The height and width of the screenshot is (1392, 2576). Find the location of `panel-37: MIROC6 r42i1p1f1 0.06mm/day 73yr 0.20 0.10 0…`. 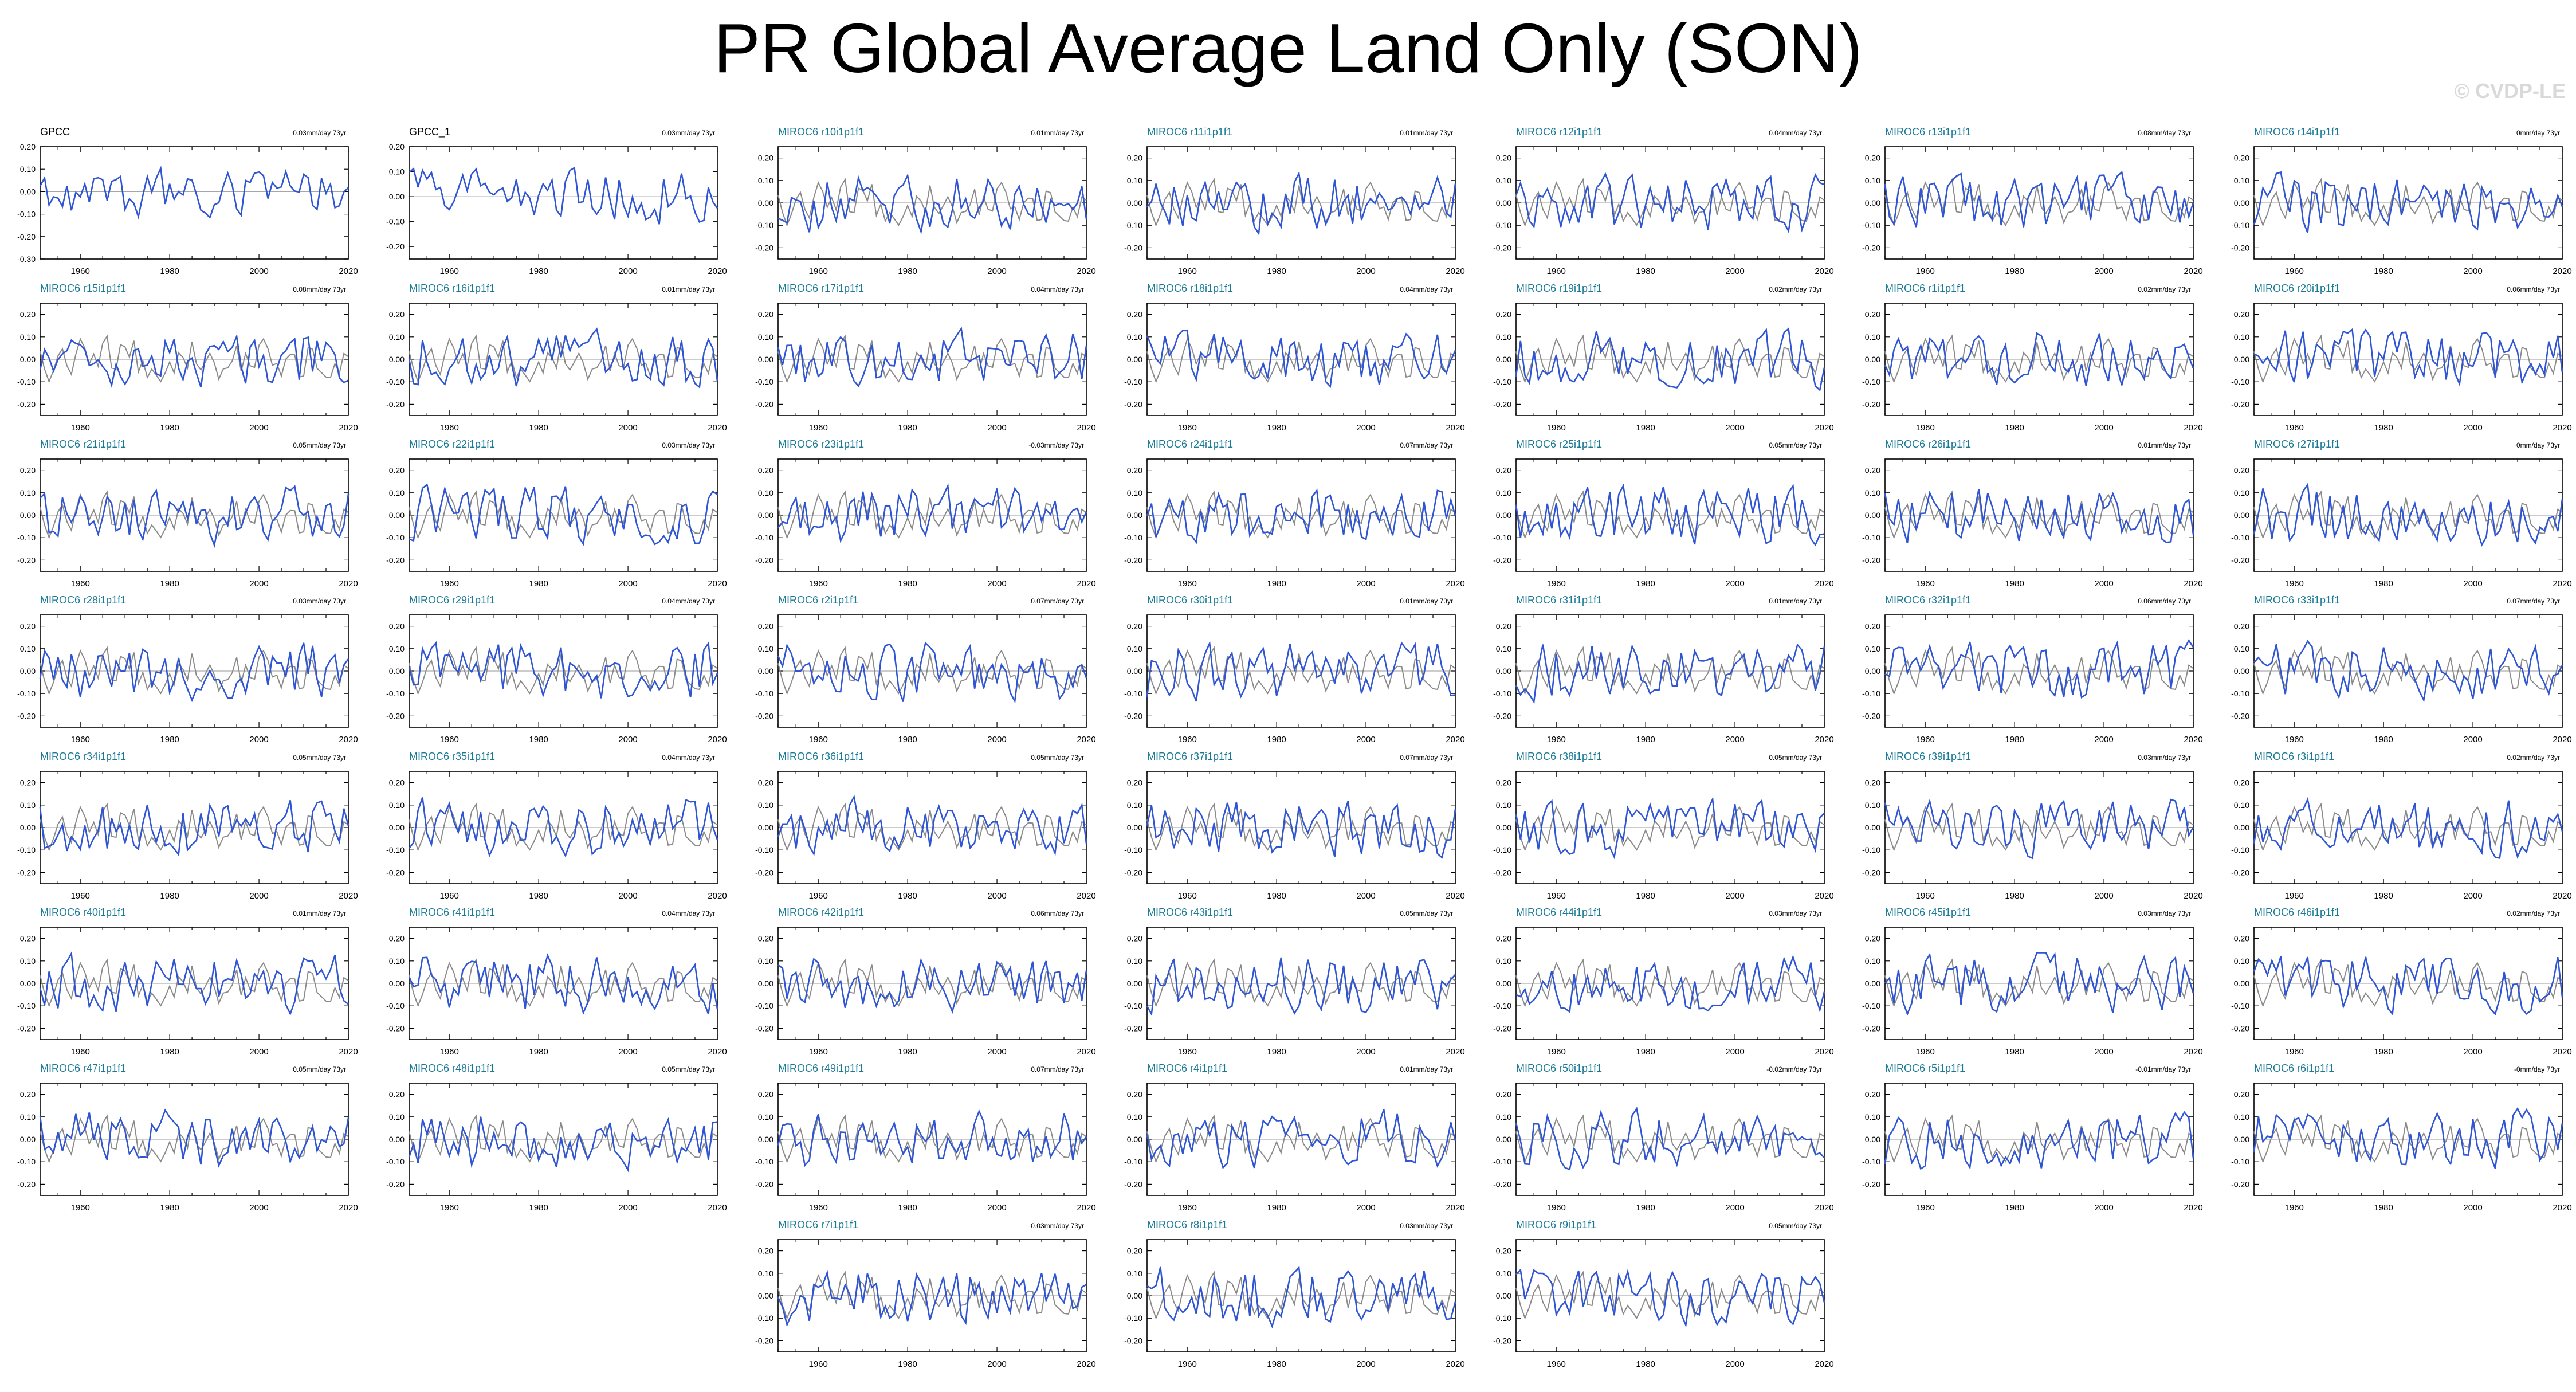

panel-37: MIROC6 r42i1p1f1 0.06mm/day 73yr 0.20 0.10 0… is located at coordinates (926, 982).